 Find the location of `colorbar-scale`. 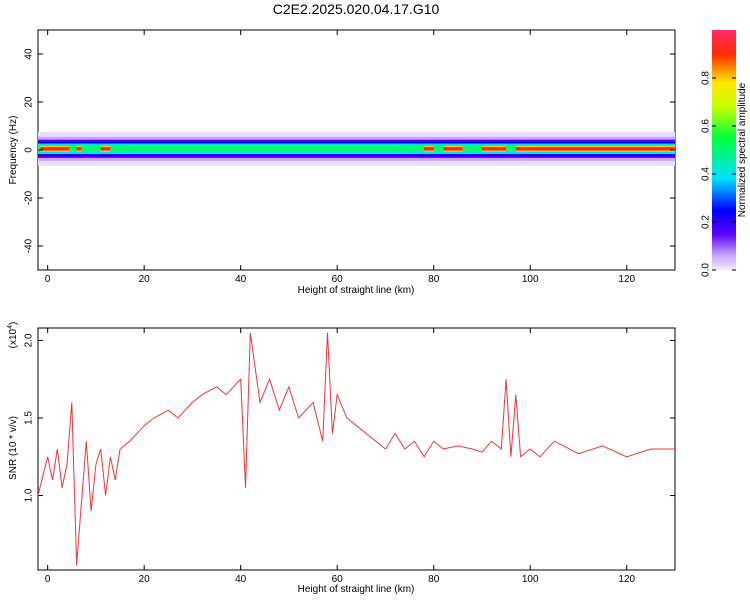

colorbar-scale is located at coordinates (724, 150).